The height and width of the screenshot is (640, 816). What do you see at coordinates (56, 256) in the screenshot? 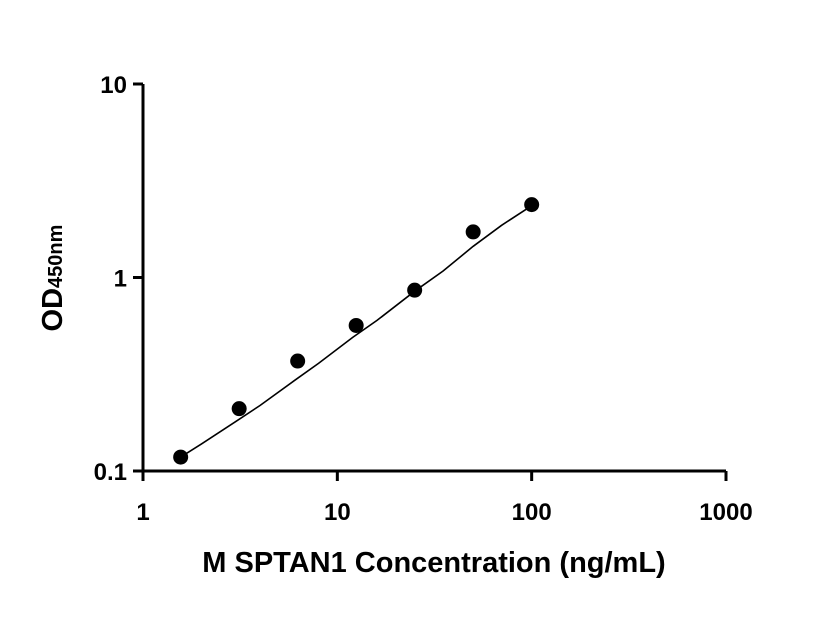
I see `y-axis-title-subscript: 450nm` at bounding box center [56, 256].